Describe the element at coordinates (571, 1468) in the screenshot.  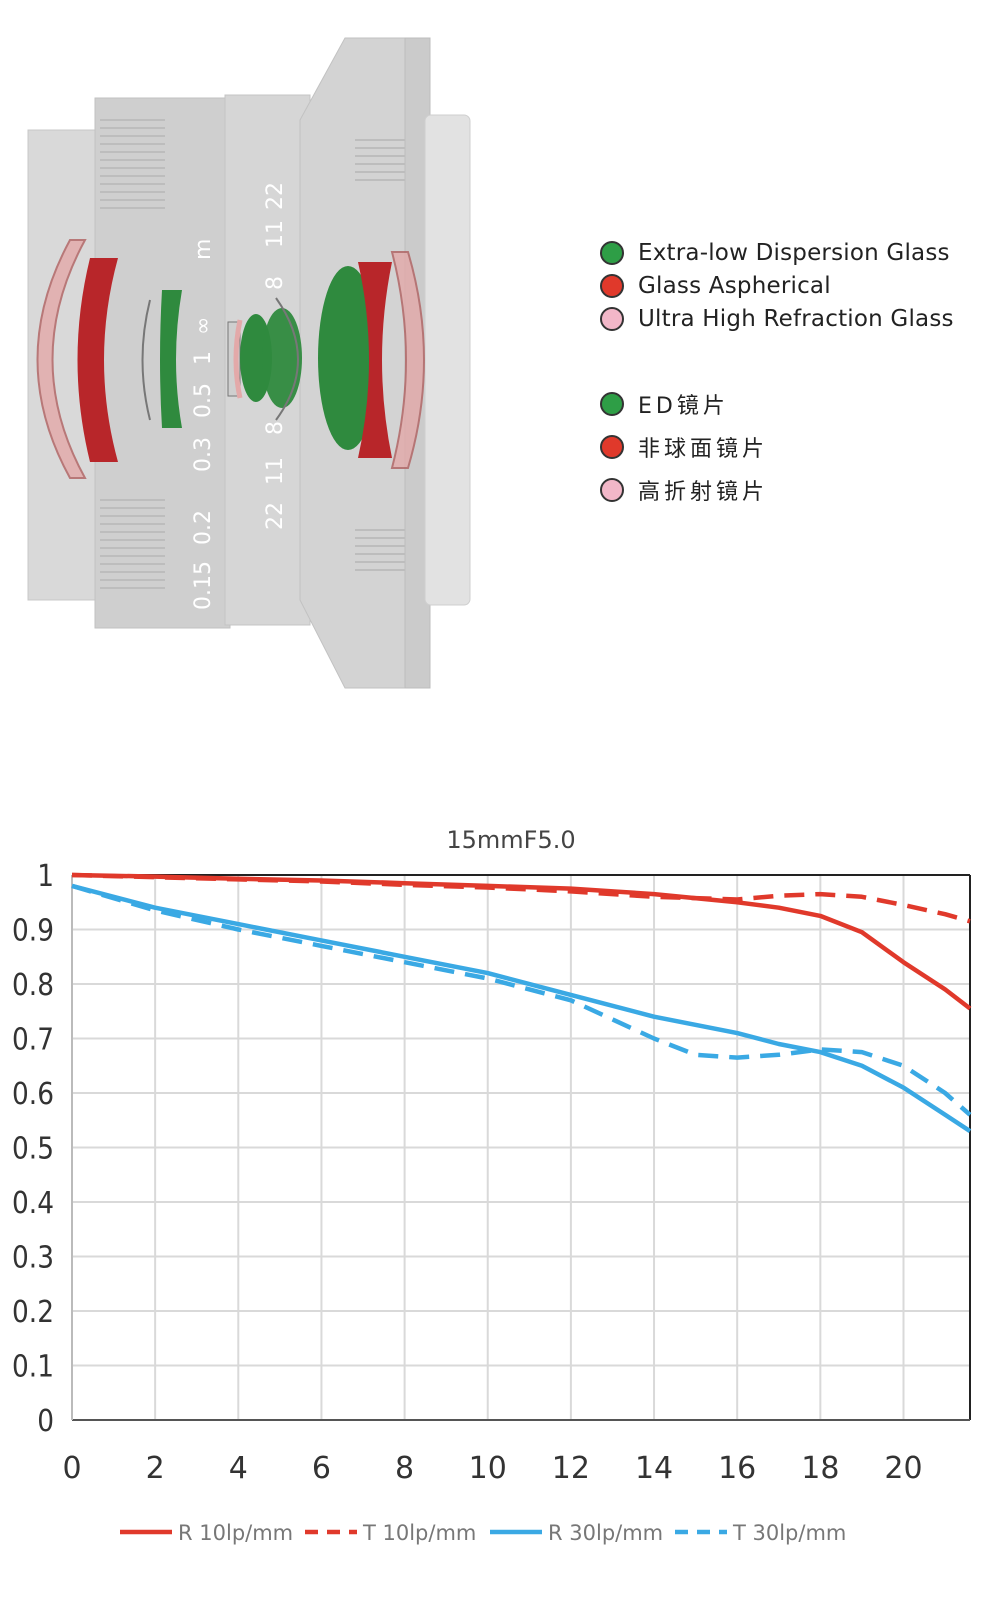
I see `x-tick-label: 12` at that location.